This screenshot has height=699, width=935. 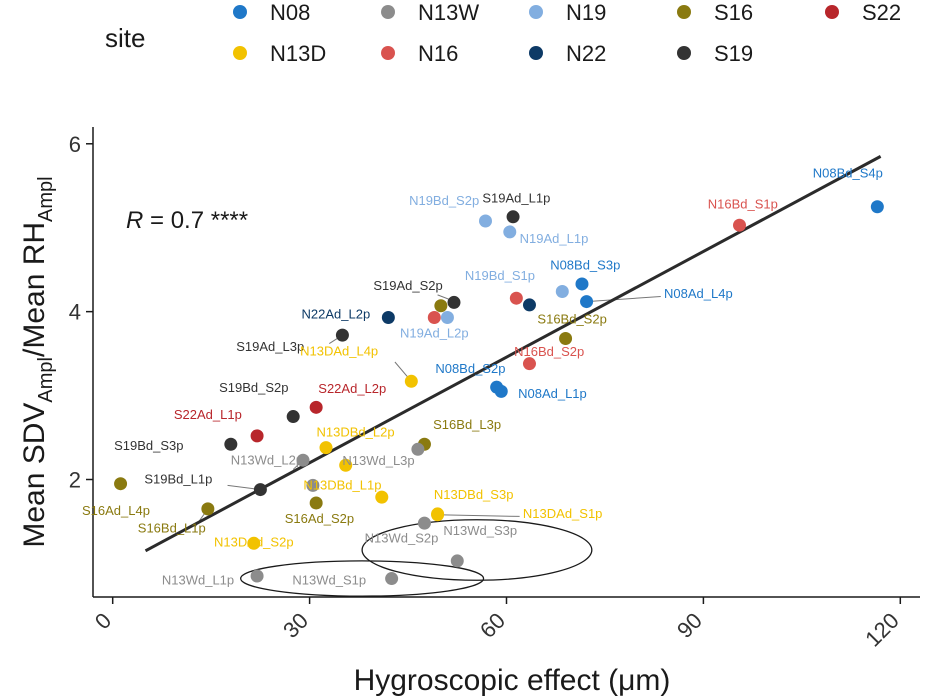 What do you see at coordinates (536, 53) in the screenshot?
I see `legend-swatch-n22` at bounding box center [536, 53].